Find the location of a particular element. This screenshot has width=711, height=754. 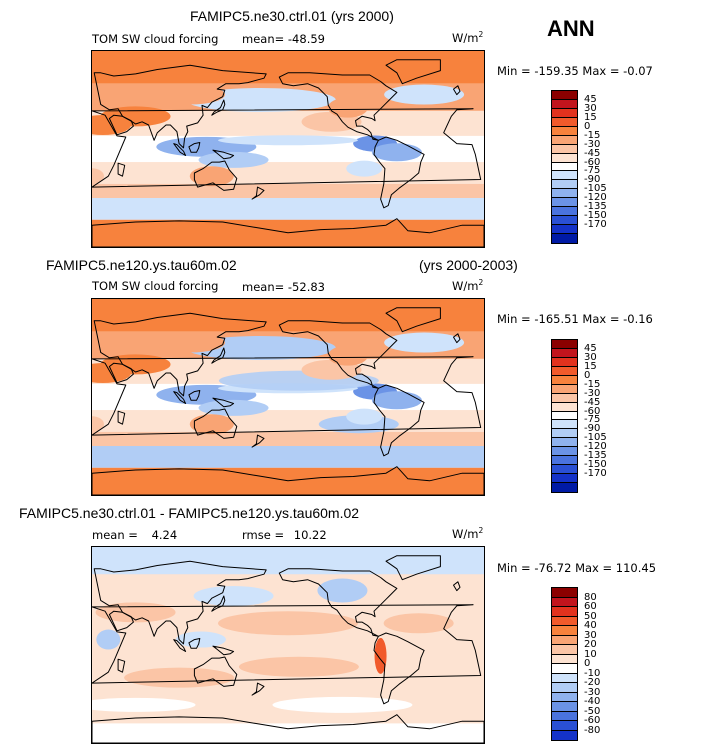

colorbar-tick-label: 50 is located at coordinates (590, 616).